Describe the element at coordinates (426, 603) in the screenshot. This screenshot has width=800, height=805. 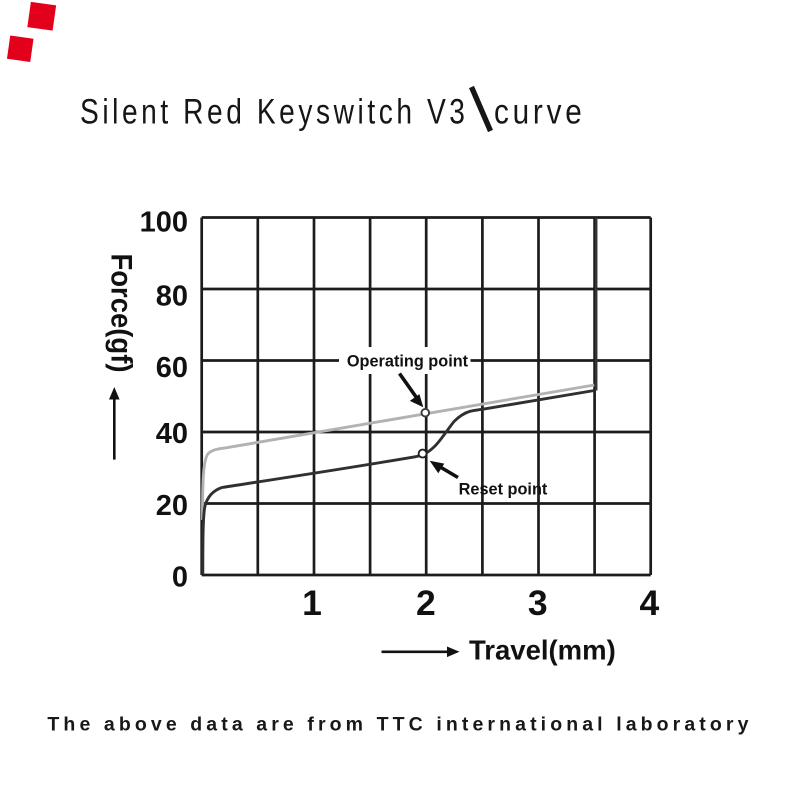
I see `svg-text: 2` at that location.